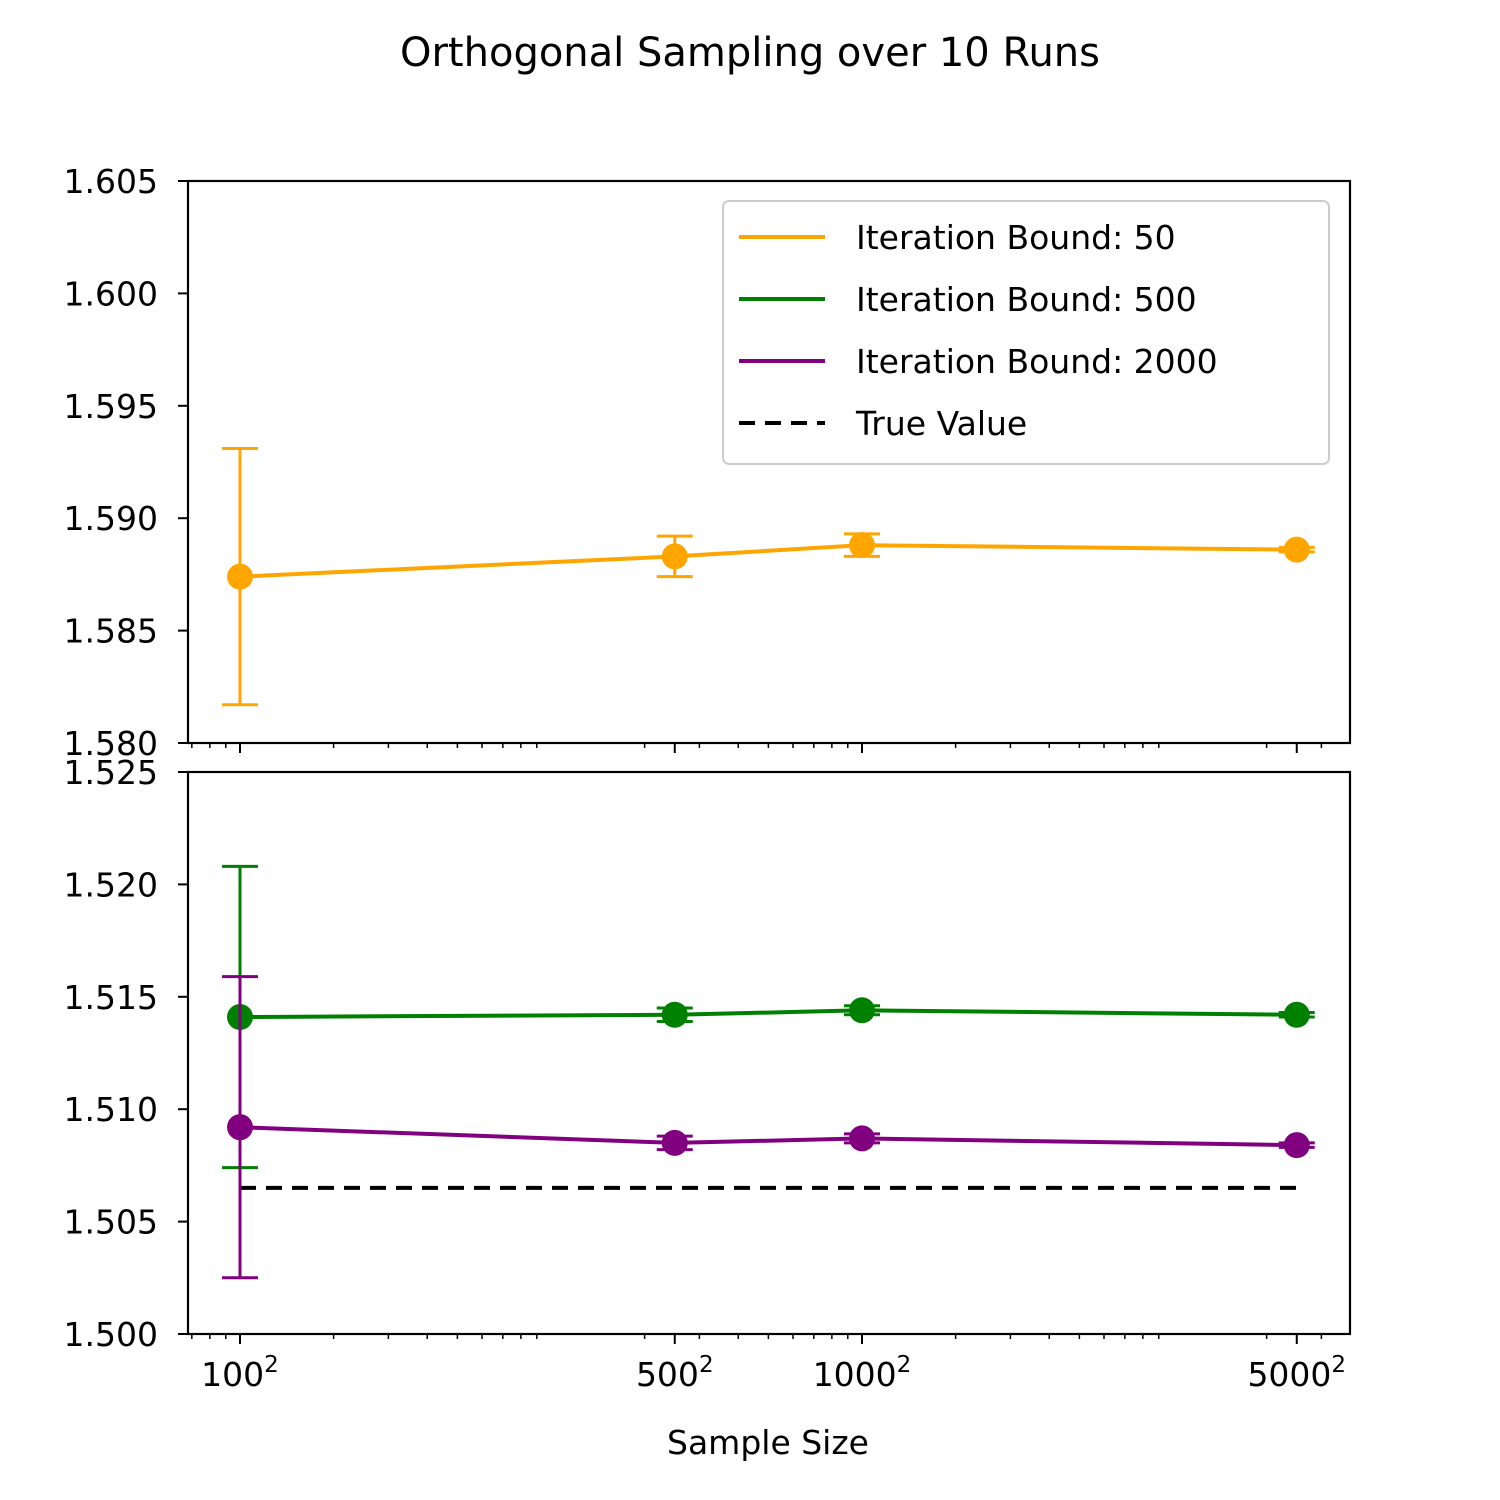 The width and height of the screenshot is (1500, 1500). Describe the element at coordinates (111, 1334) in the screenshot. I see `y-tick-label: 1.500` at that location.